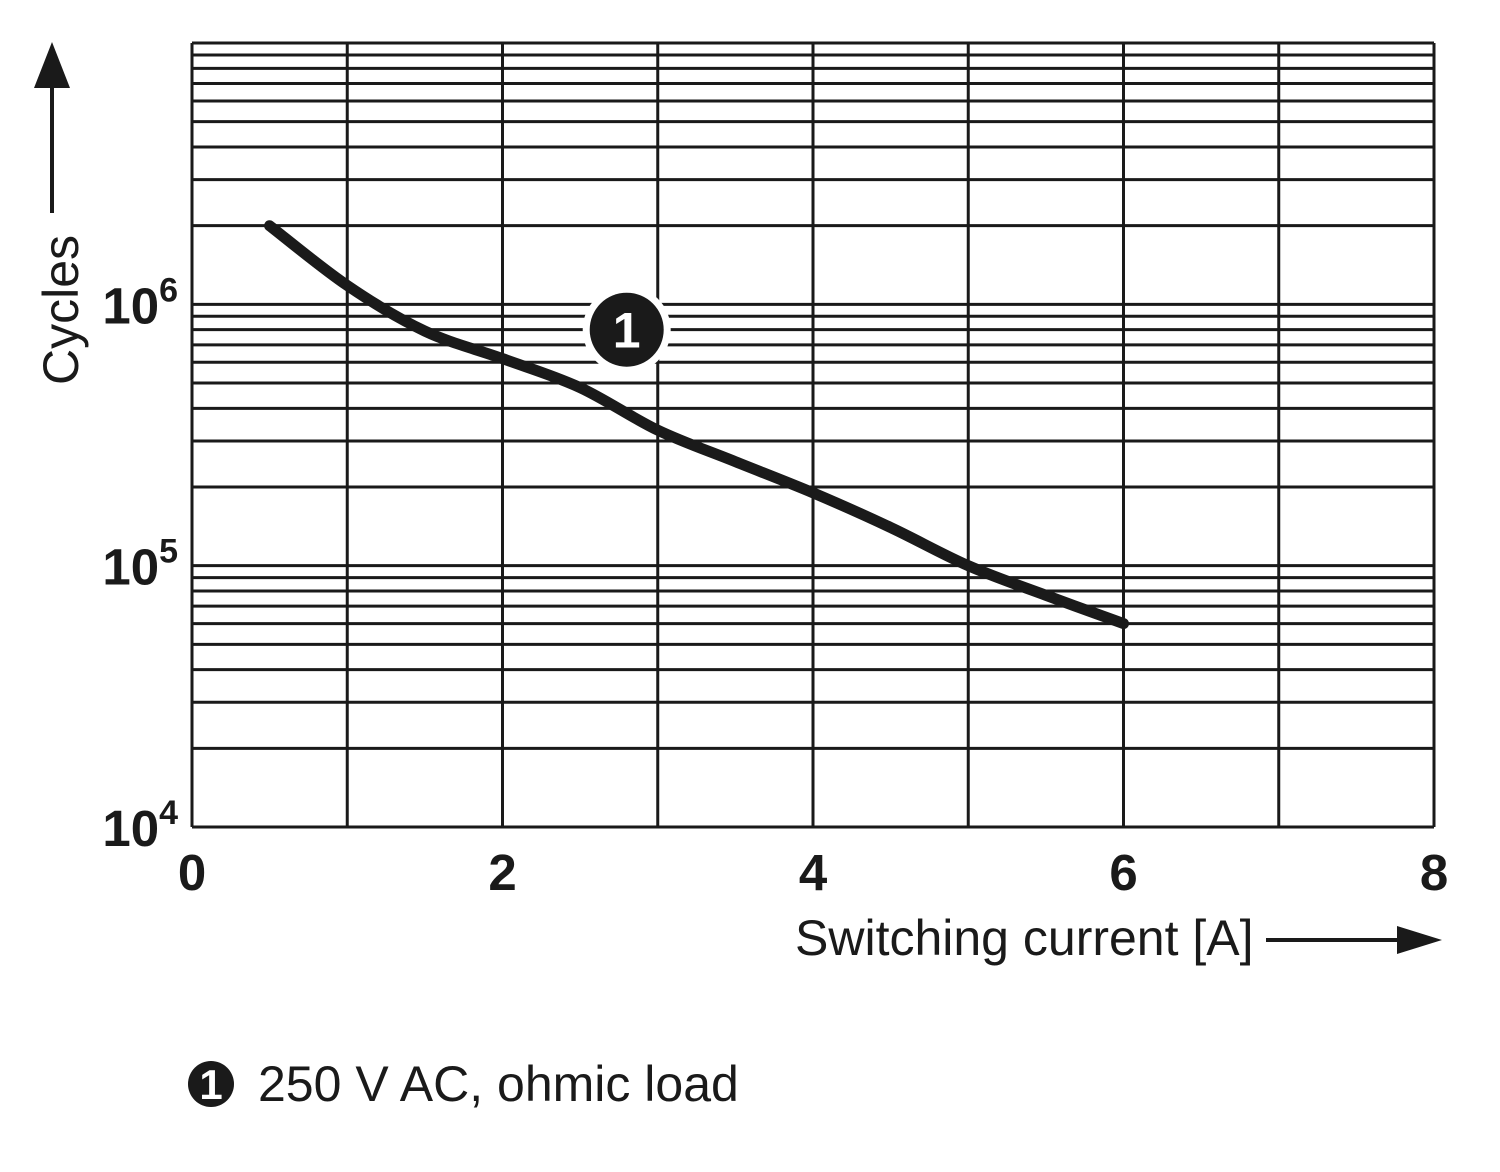 The image size is (1500, 1172). What do you see at coordinates (502, 872) in the screenshot?
I see `x-axis-tick-label: 2` at bounding box center [502, 872].